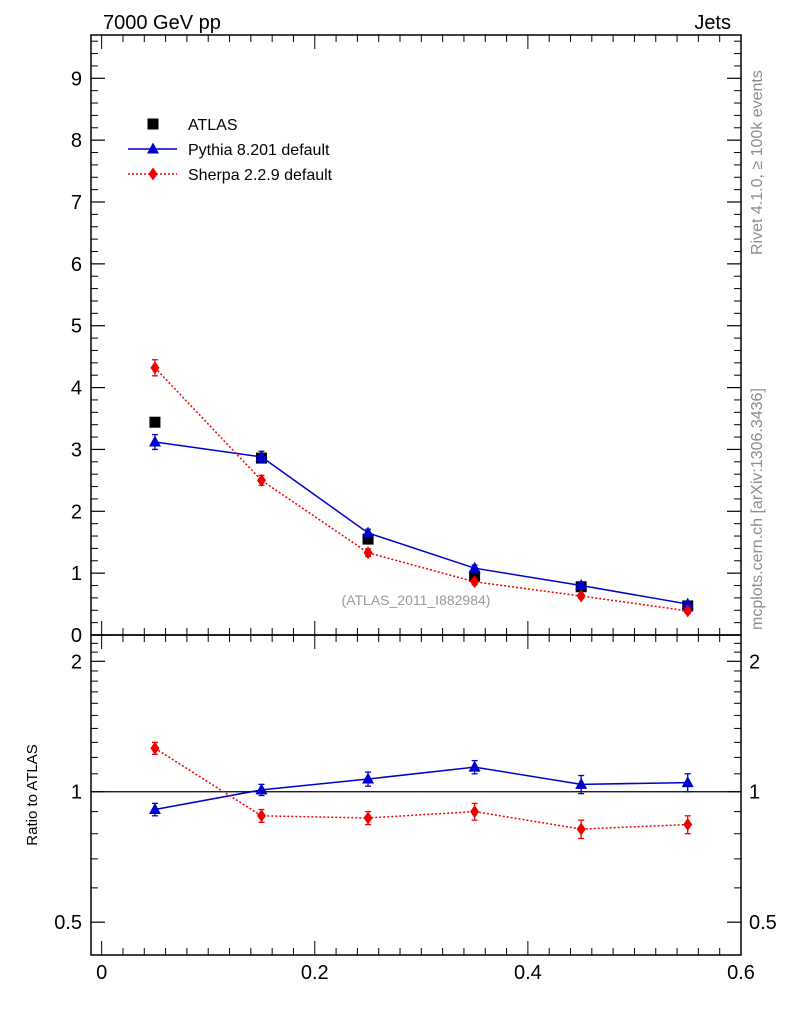 This screenshot has height=1024, width=786. I want to click on main-y-tick-label: 7, so click(76, 203).